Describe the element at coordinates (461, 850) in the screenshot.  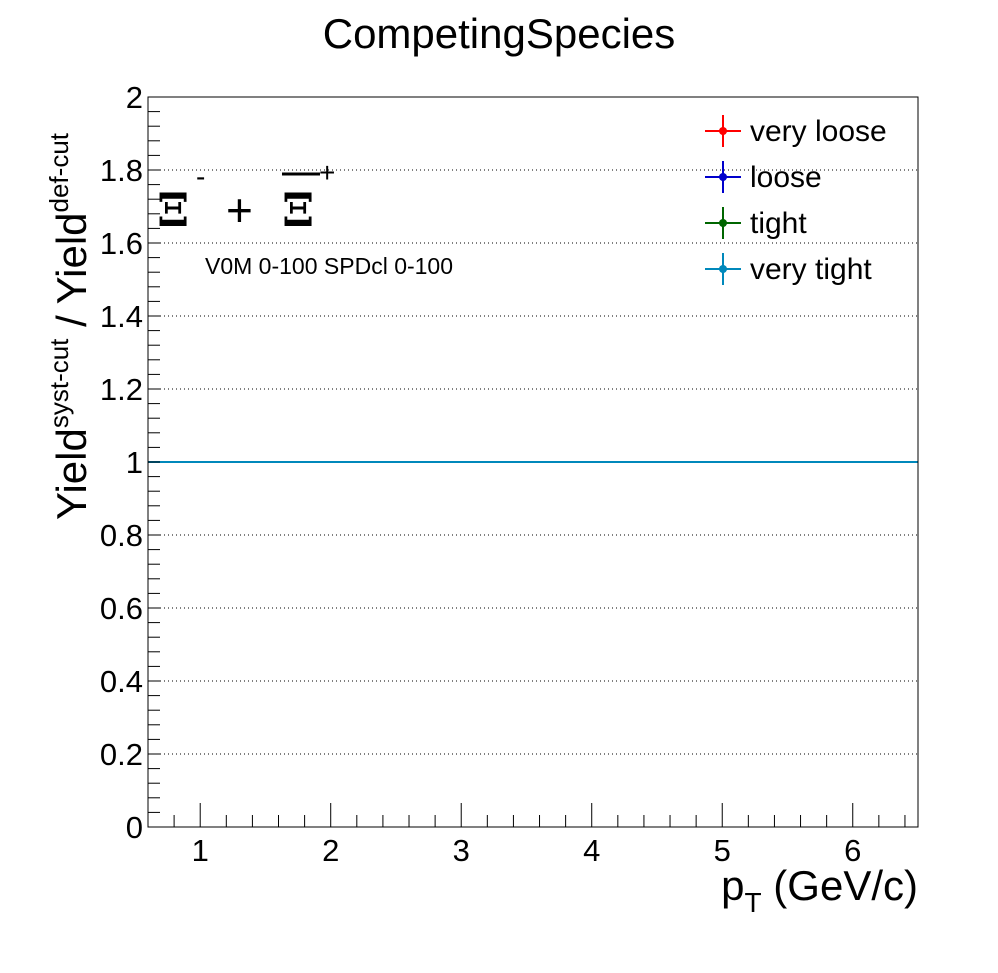
I see `x-tick-label: 3` at that location.